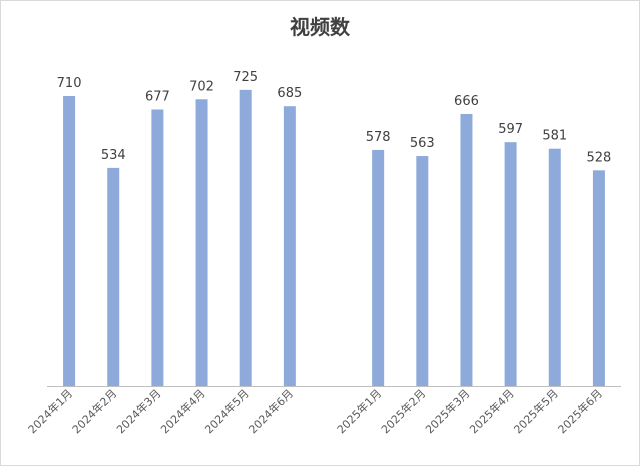 This screenshot has height=466, width=640. I want to click on data-label: 578, so click(378, 137).